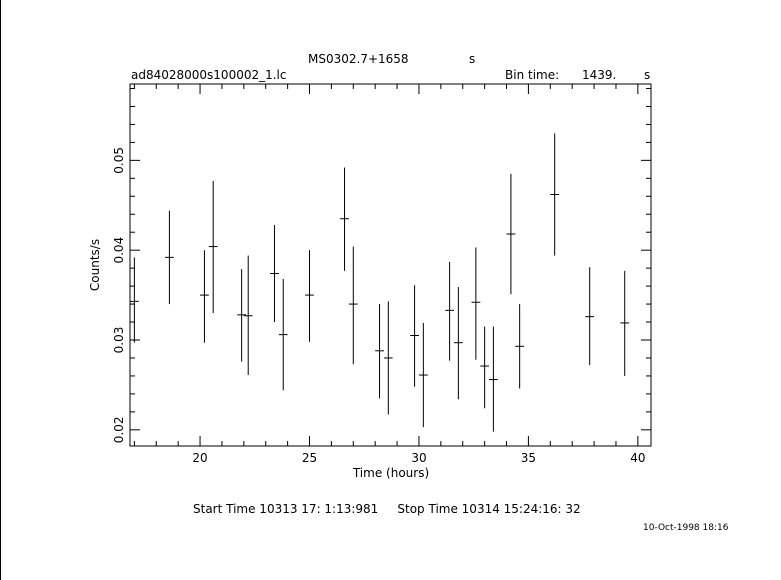  I want to click on x-tick-label: 25, so click(309, 458).